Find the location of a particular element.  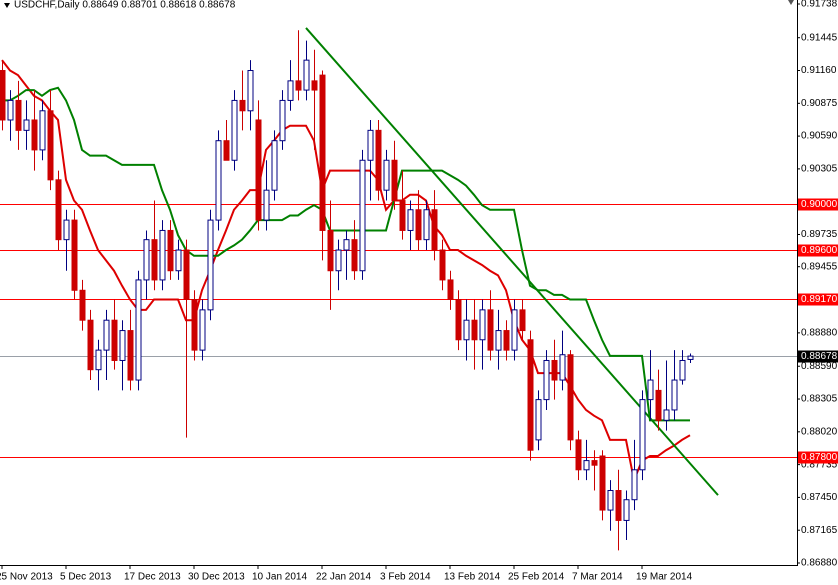

y-tick-label: 0.88880 is located at coordinates (819, 333).